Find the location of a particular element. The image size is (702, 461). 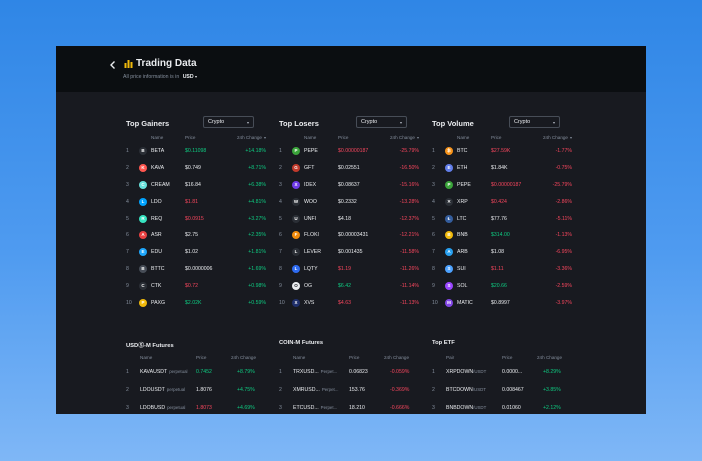

table-row: 3 BNBDOWN/USDT 0.01060 +2.12% is located at coordinates (502, 406).